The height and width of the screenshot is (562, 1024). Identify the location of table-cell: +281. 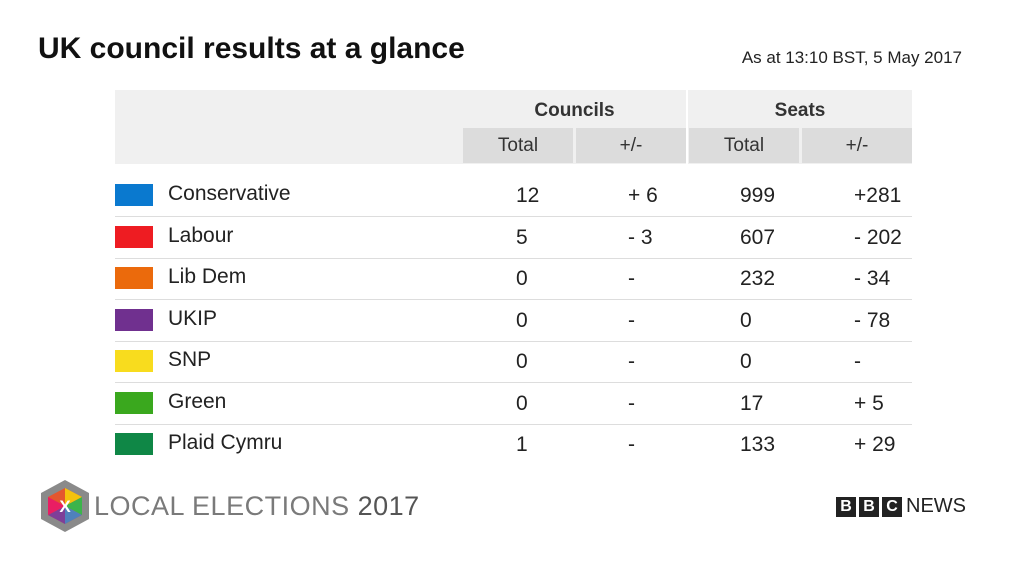
(878, 195).